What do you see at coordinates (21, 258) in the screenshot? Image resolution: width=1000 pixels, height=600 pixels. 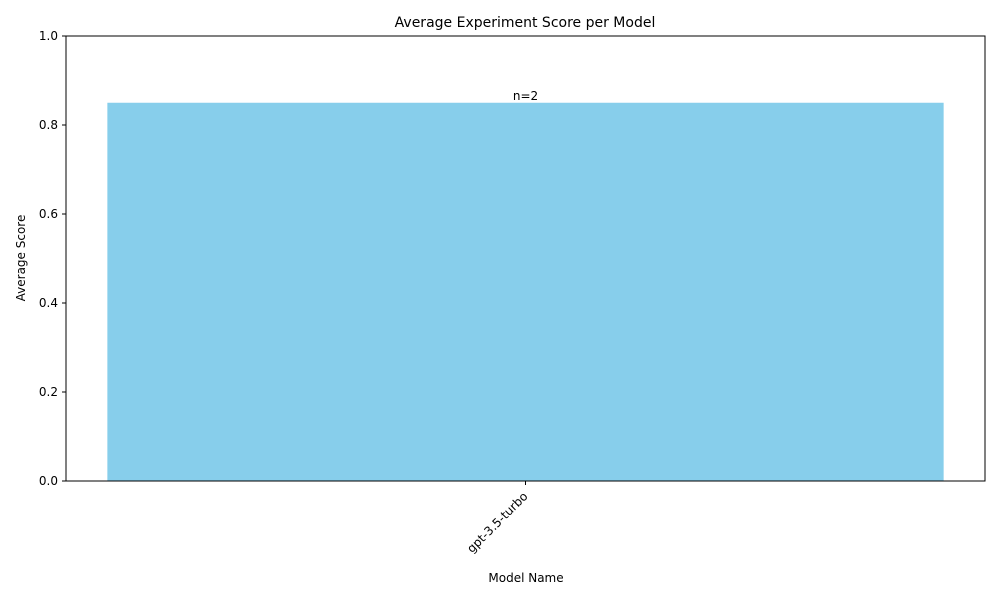 I see `y-axis-label: Average Score` at bounding box center [21, 258].